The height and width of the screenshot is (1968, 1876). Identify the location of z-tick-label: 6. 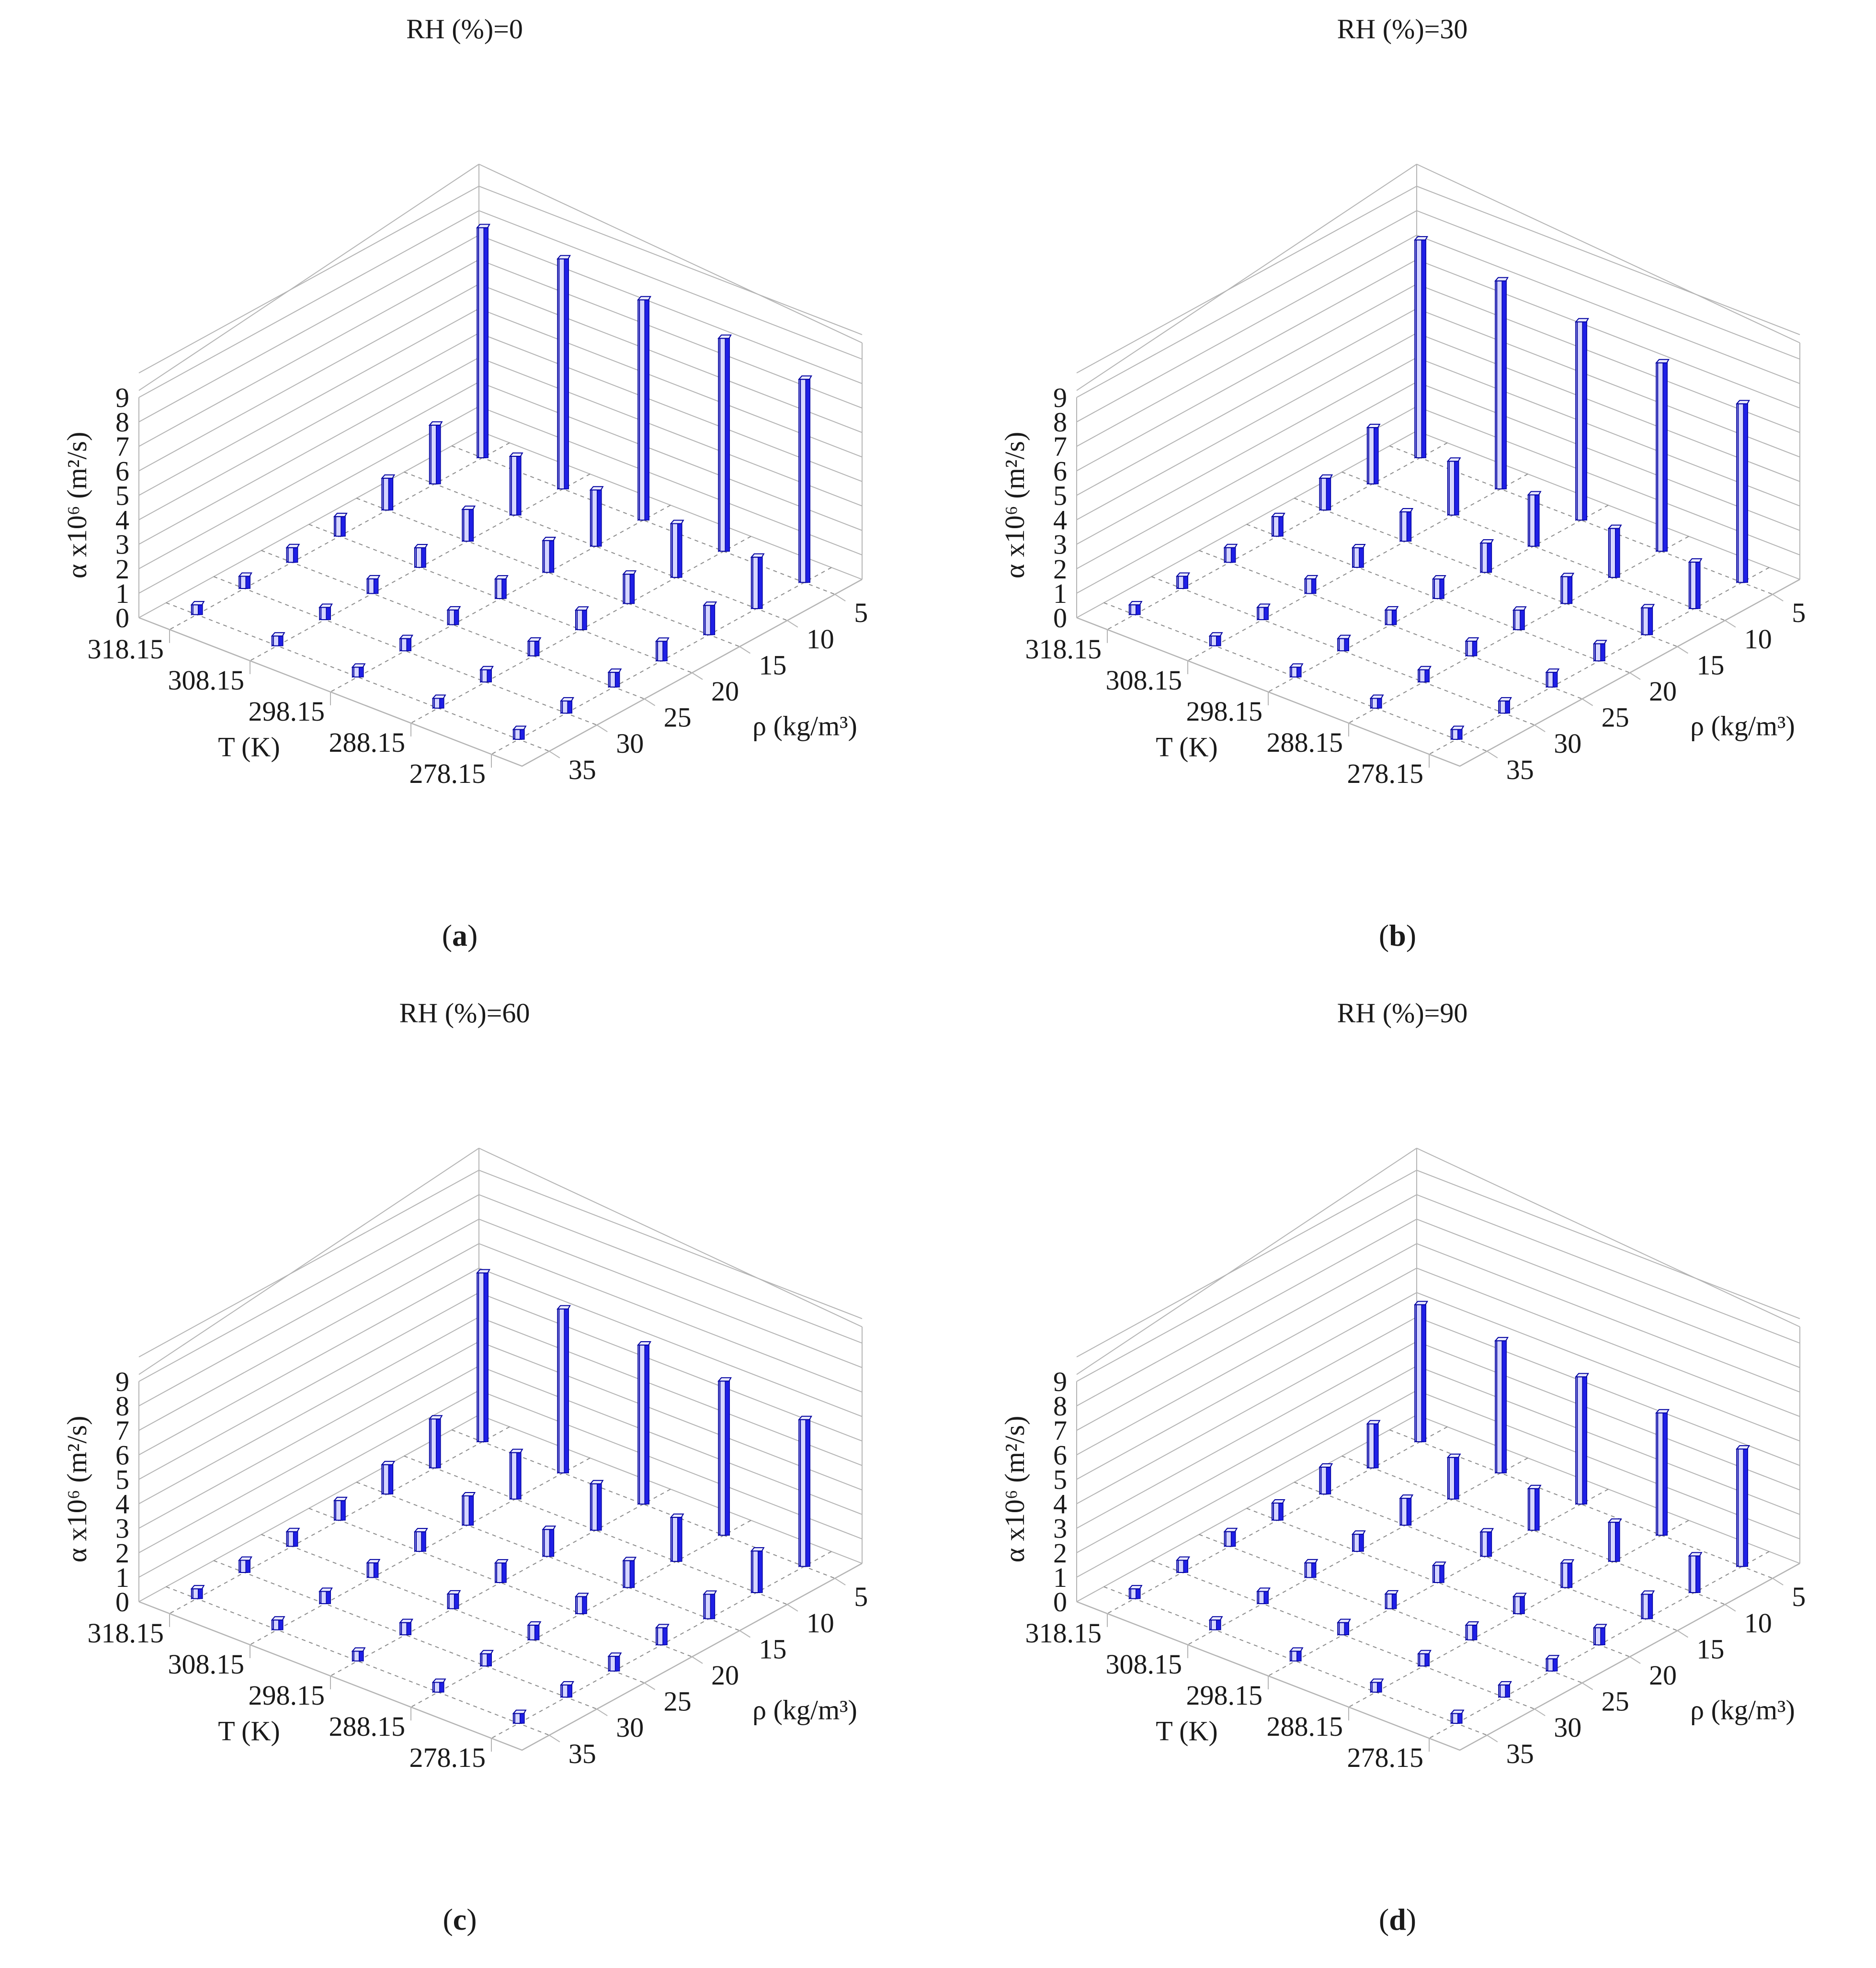
(1060, 470).